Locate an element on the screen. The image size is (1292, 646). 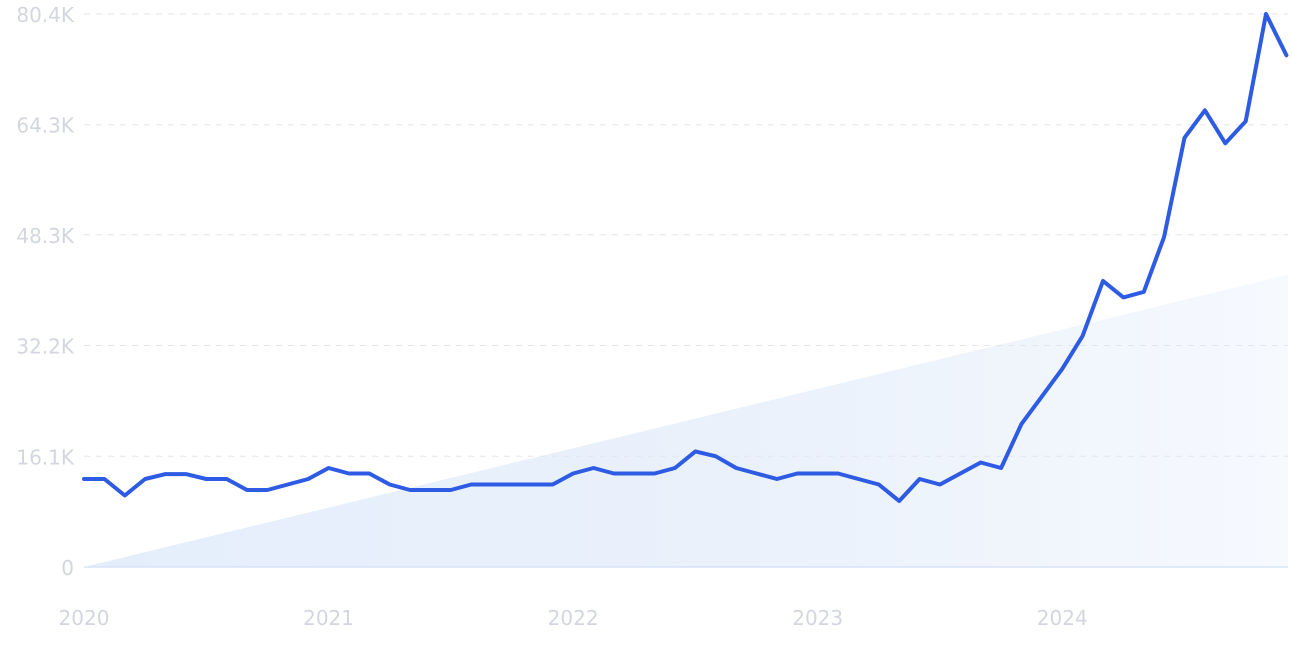
y-tick-label: 48.3K is located at coordinates (45, 236).